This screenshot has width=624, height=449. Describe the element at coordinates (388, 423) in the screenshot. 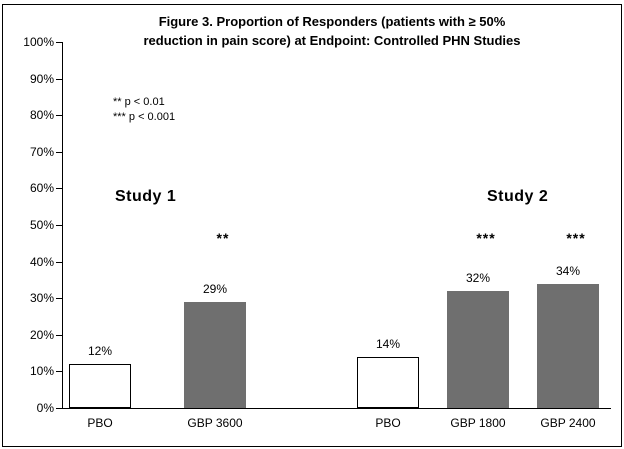

I see `x-axis-label-pbo-study-2: PBO` at that location.